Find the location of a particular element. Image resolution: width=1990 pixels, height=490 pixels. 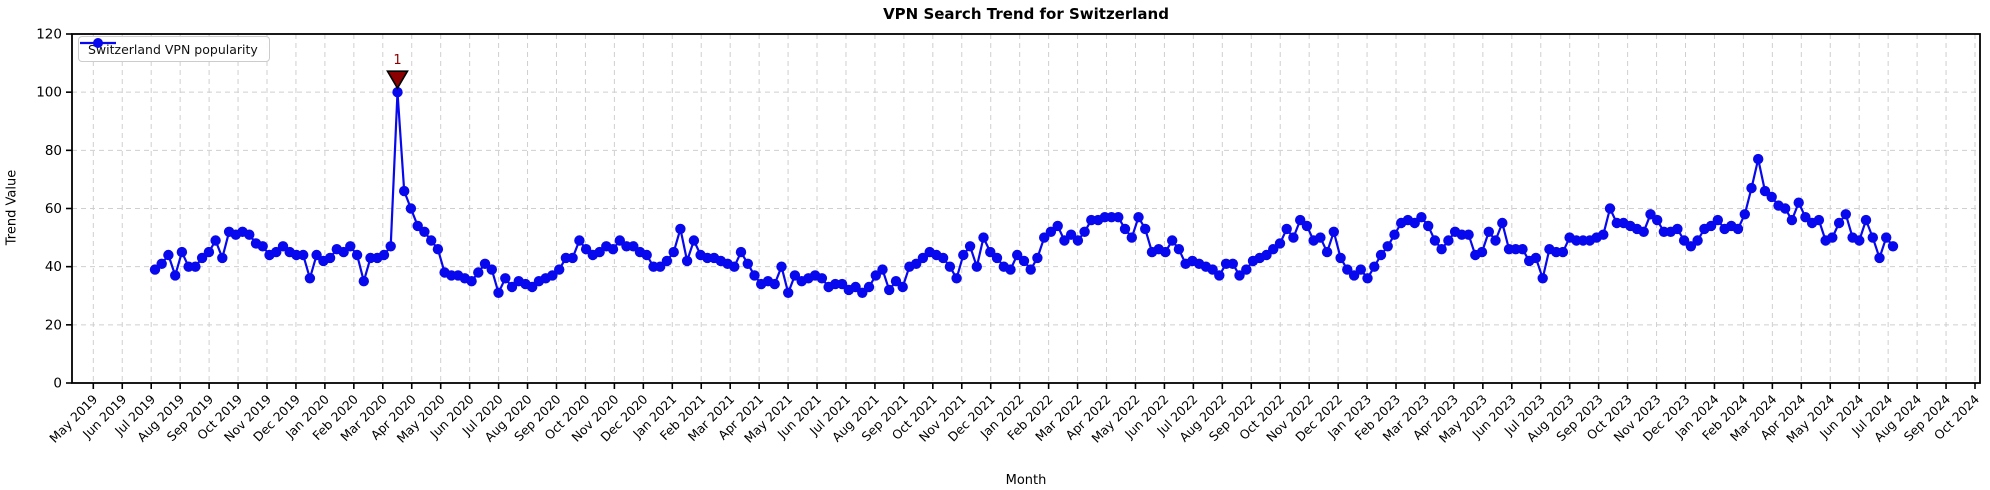

legend-line-sample-icon is located at coordinates (98, 43).